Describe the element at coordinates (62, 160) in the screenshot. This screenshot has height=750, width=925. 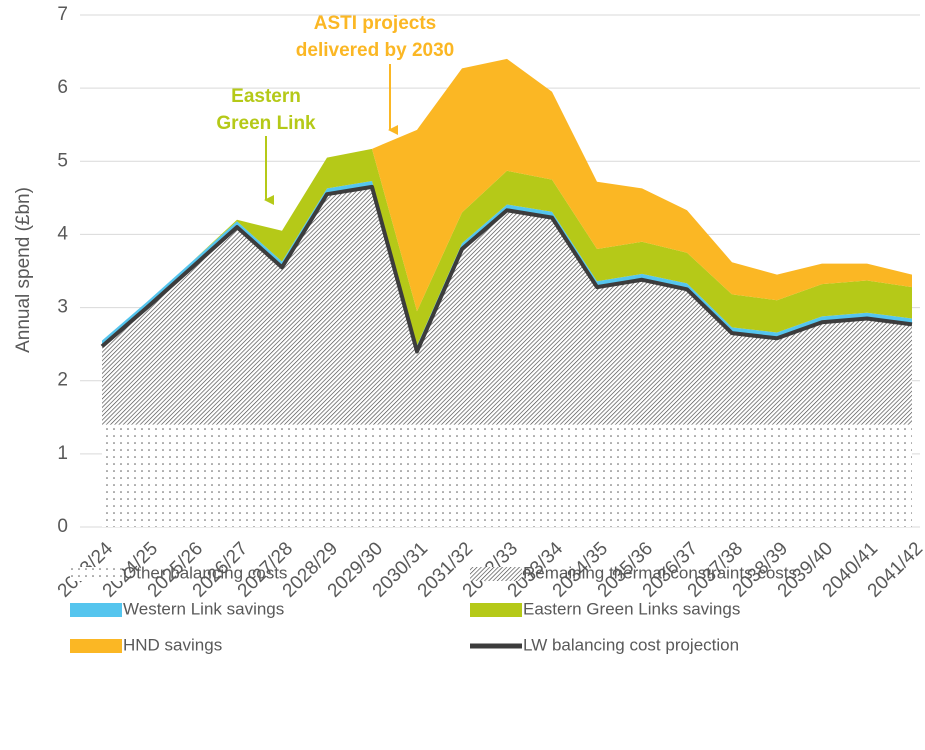
I see `y-tick-label: 5` at that location.